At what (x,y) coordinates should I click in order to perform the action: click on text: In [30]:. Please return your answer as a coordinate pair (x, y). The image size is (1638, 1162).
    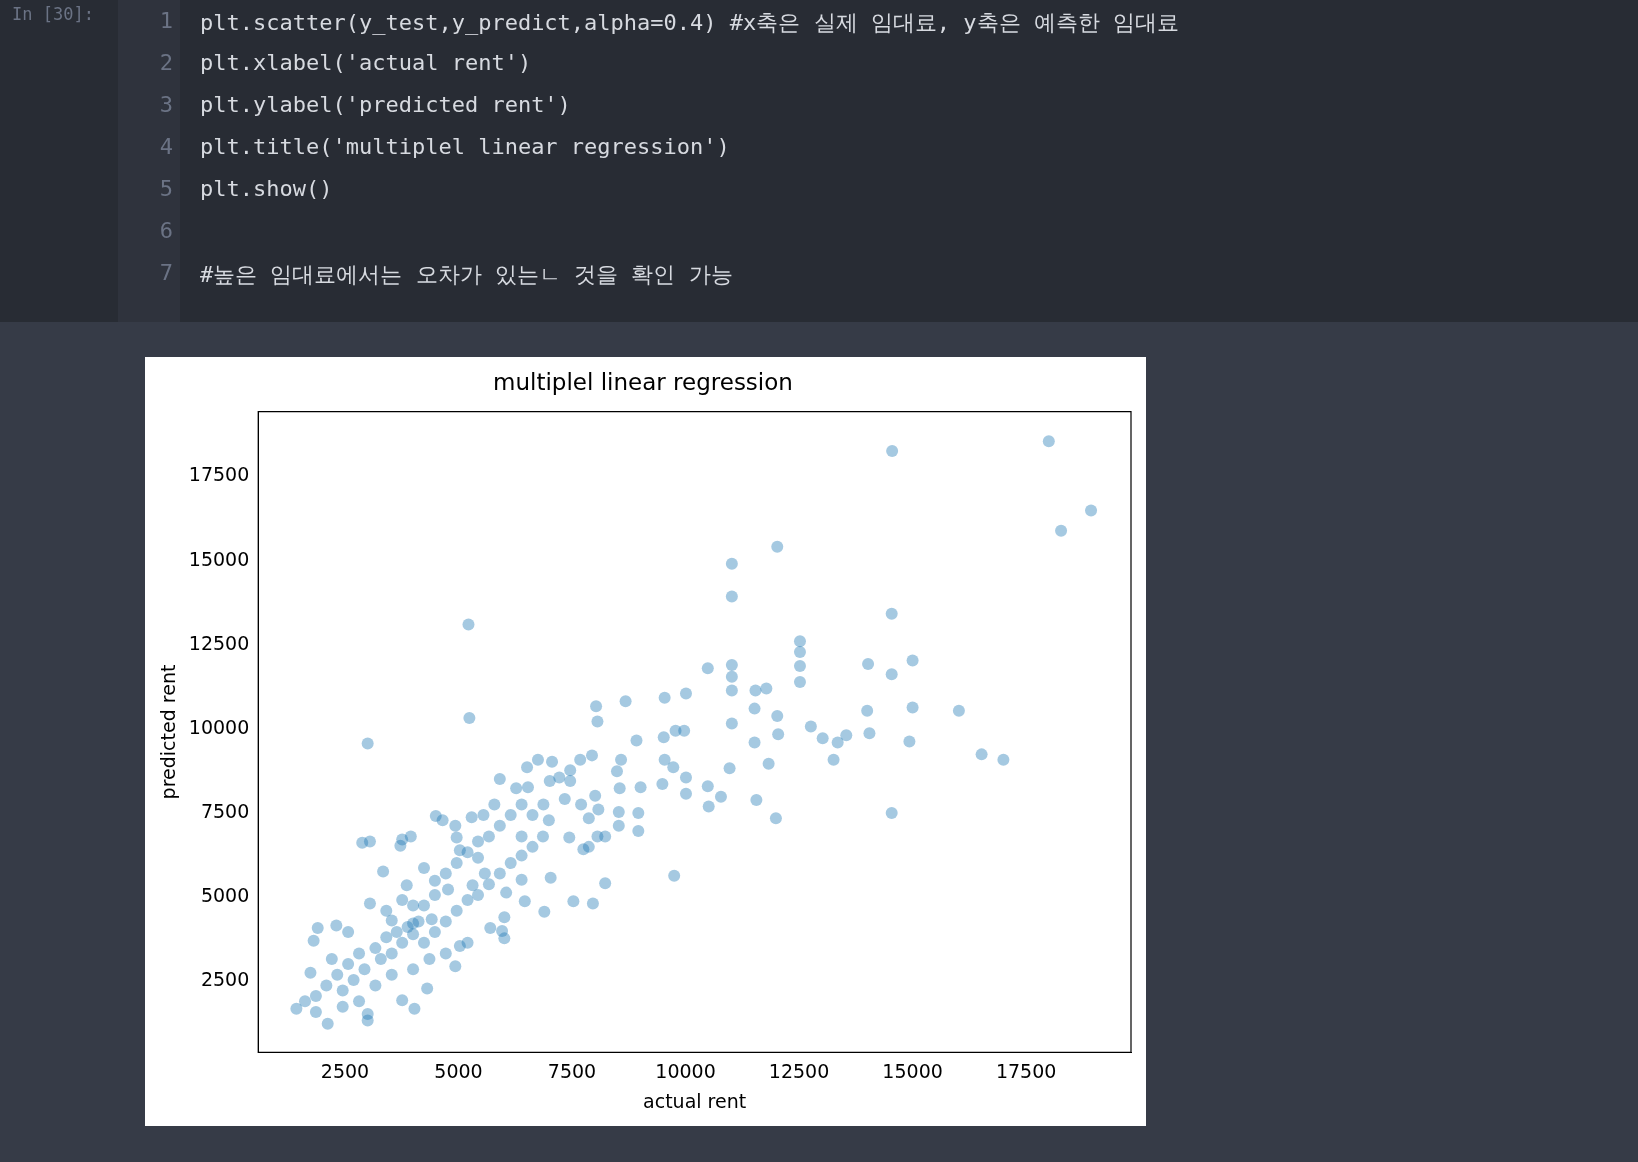
    Looking at the image, I should click on (53, 14).